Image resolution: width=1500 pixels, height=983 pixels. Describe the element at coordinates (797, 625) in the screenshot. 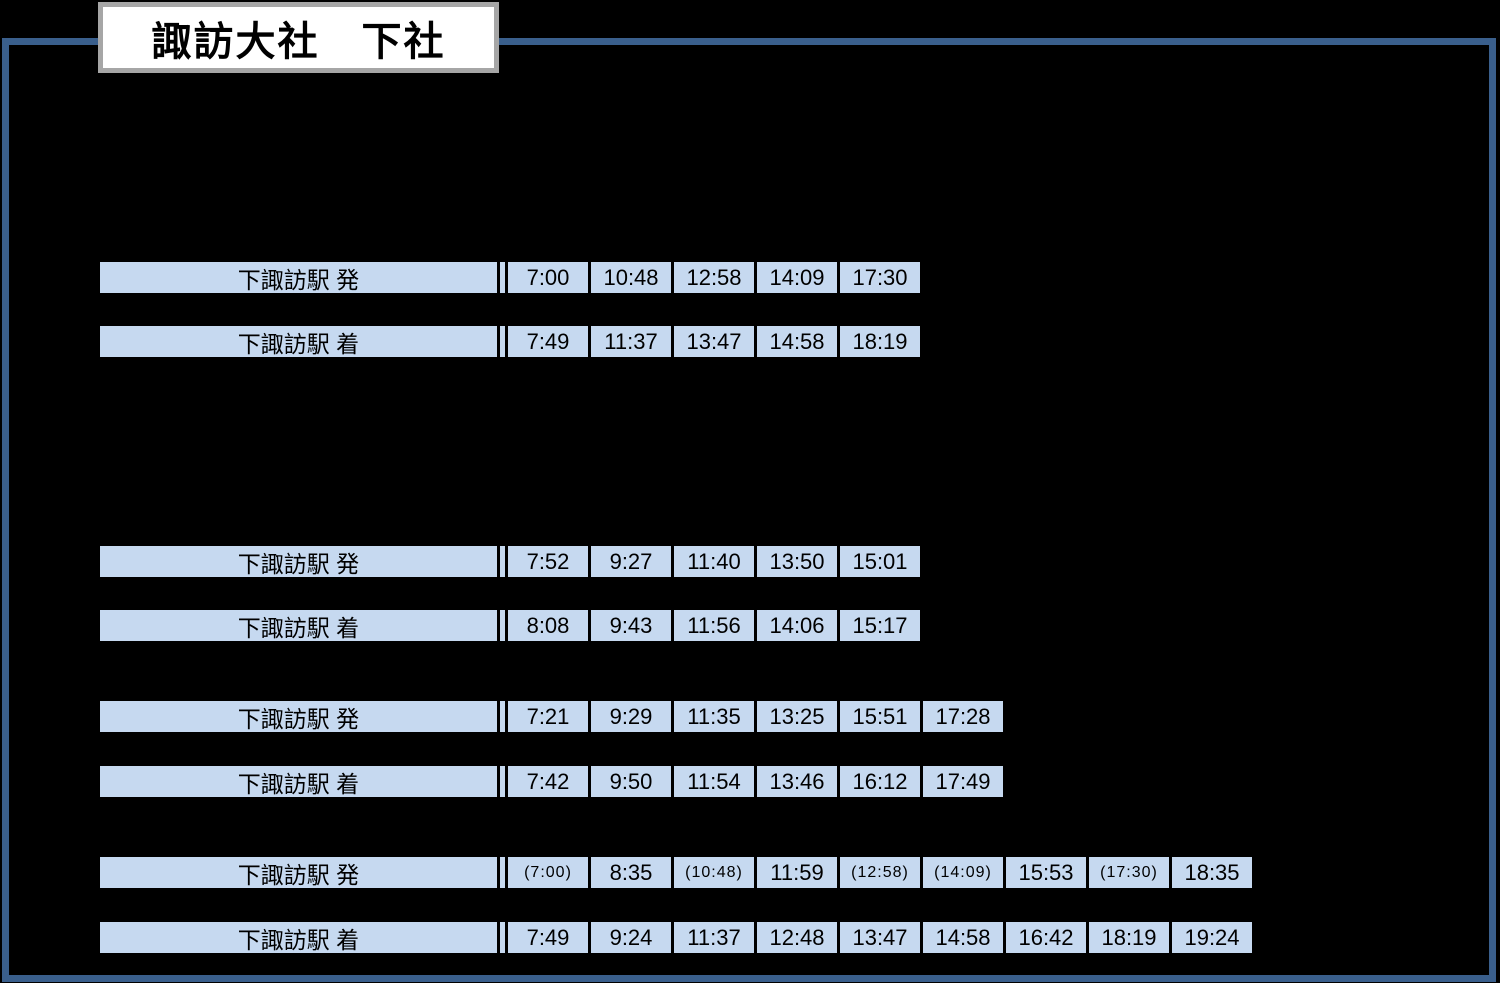

I see `time-cell: 14:06` at that location.